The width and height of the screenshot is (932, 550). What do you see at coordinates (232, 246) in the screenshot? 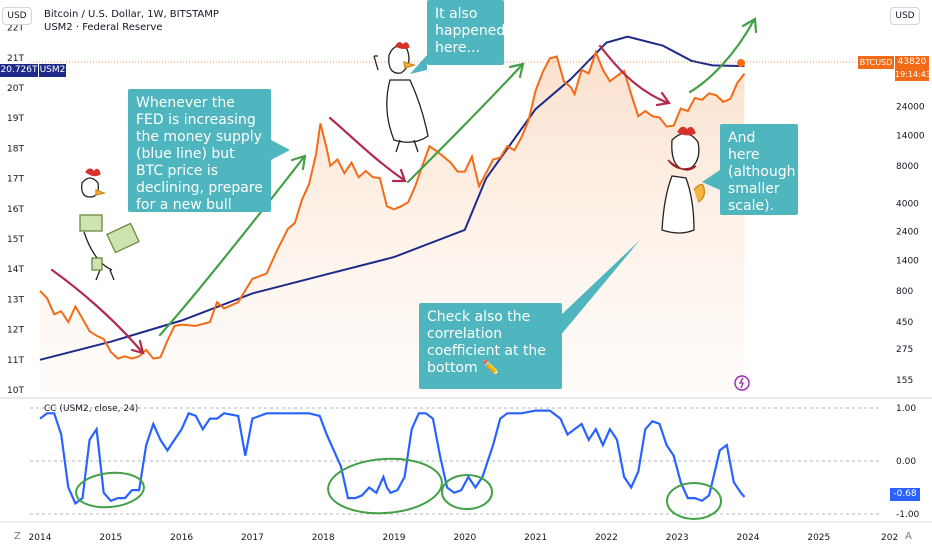
I see `green-arrow-2016` at bounding box center [232, 246].